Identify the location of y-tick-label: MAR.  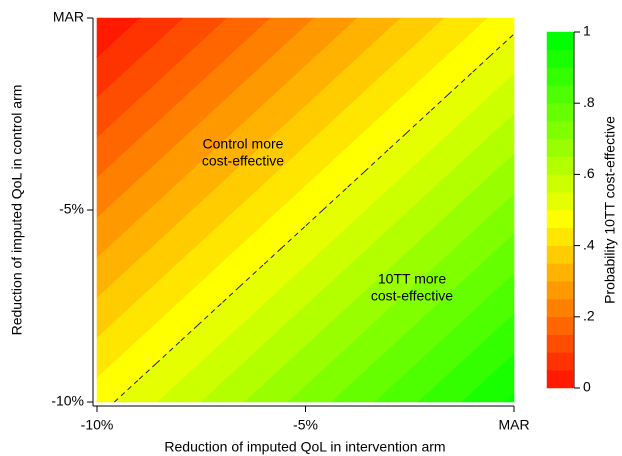
(68, 17).